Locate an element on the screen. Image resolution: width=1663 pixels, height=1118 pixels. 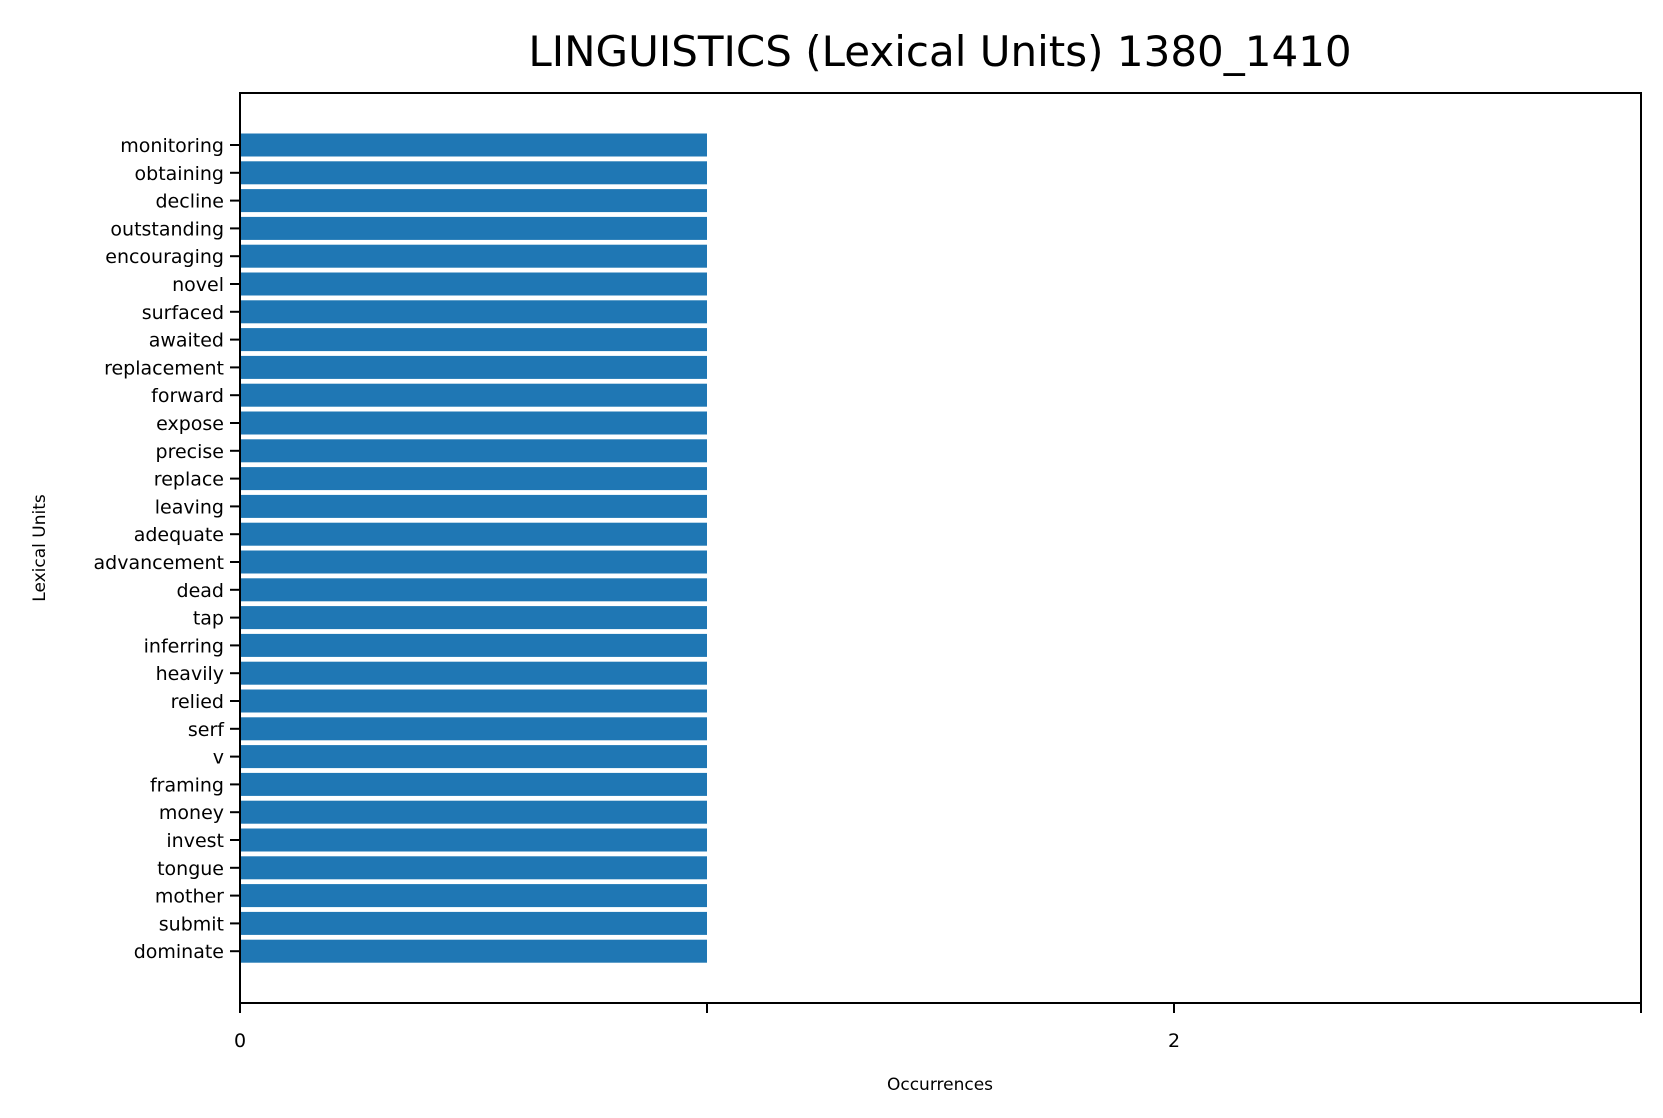
y-tick-label-awaited: awaited is located at coordinates (186, 341).